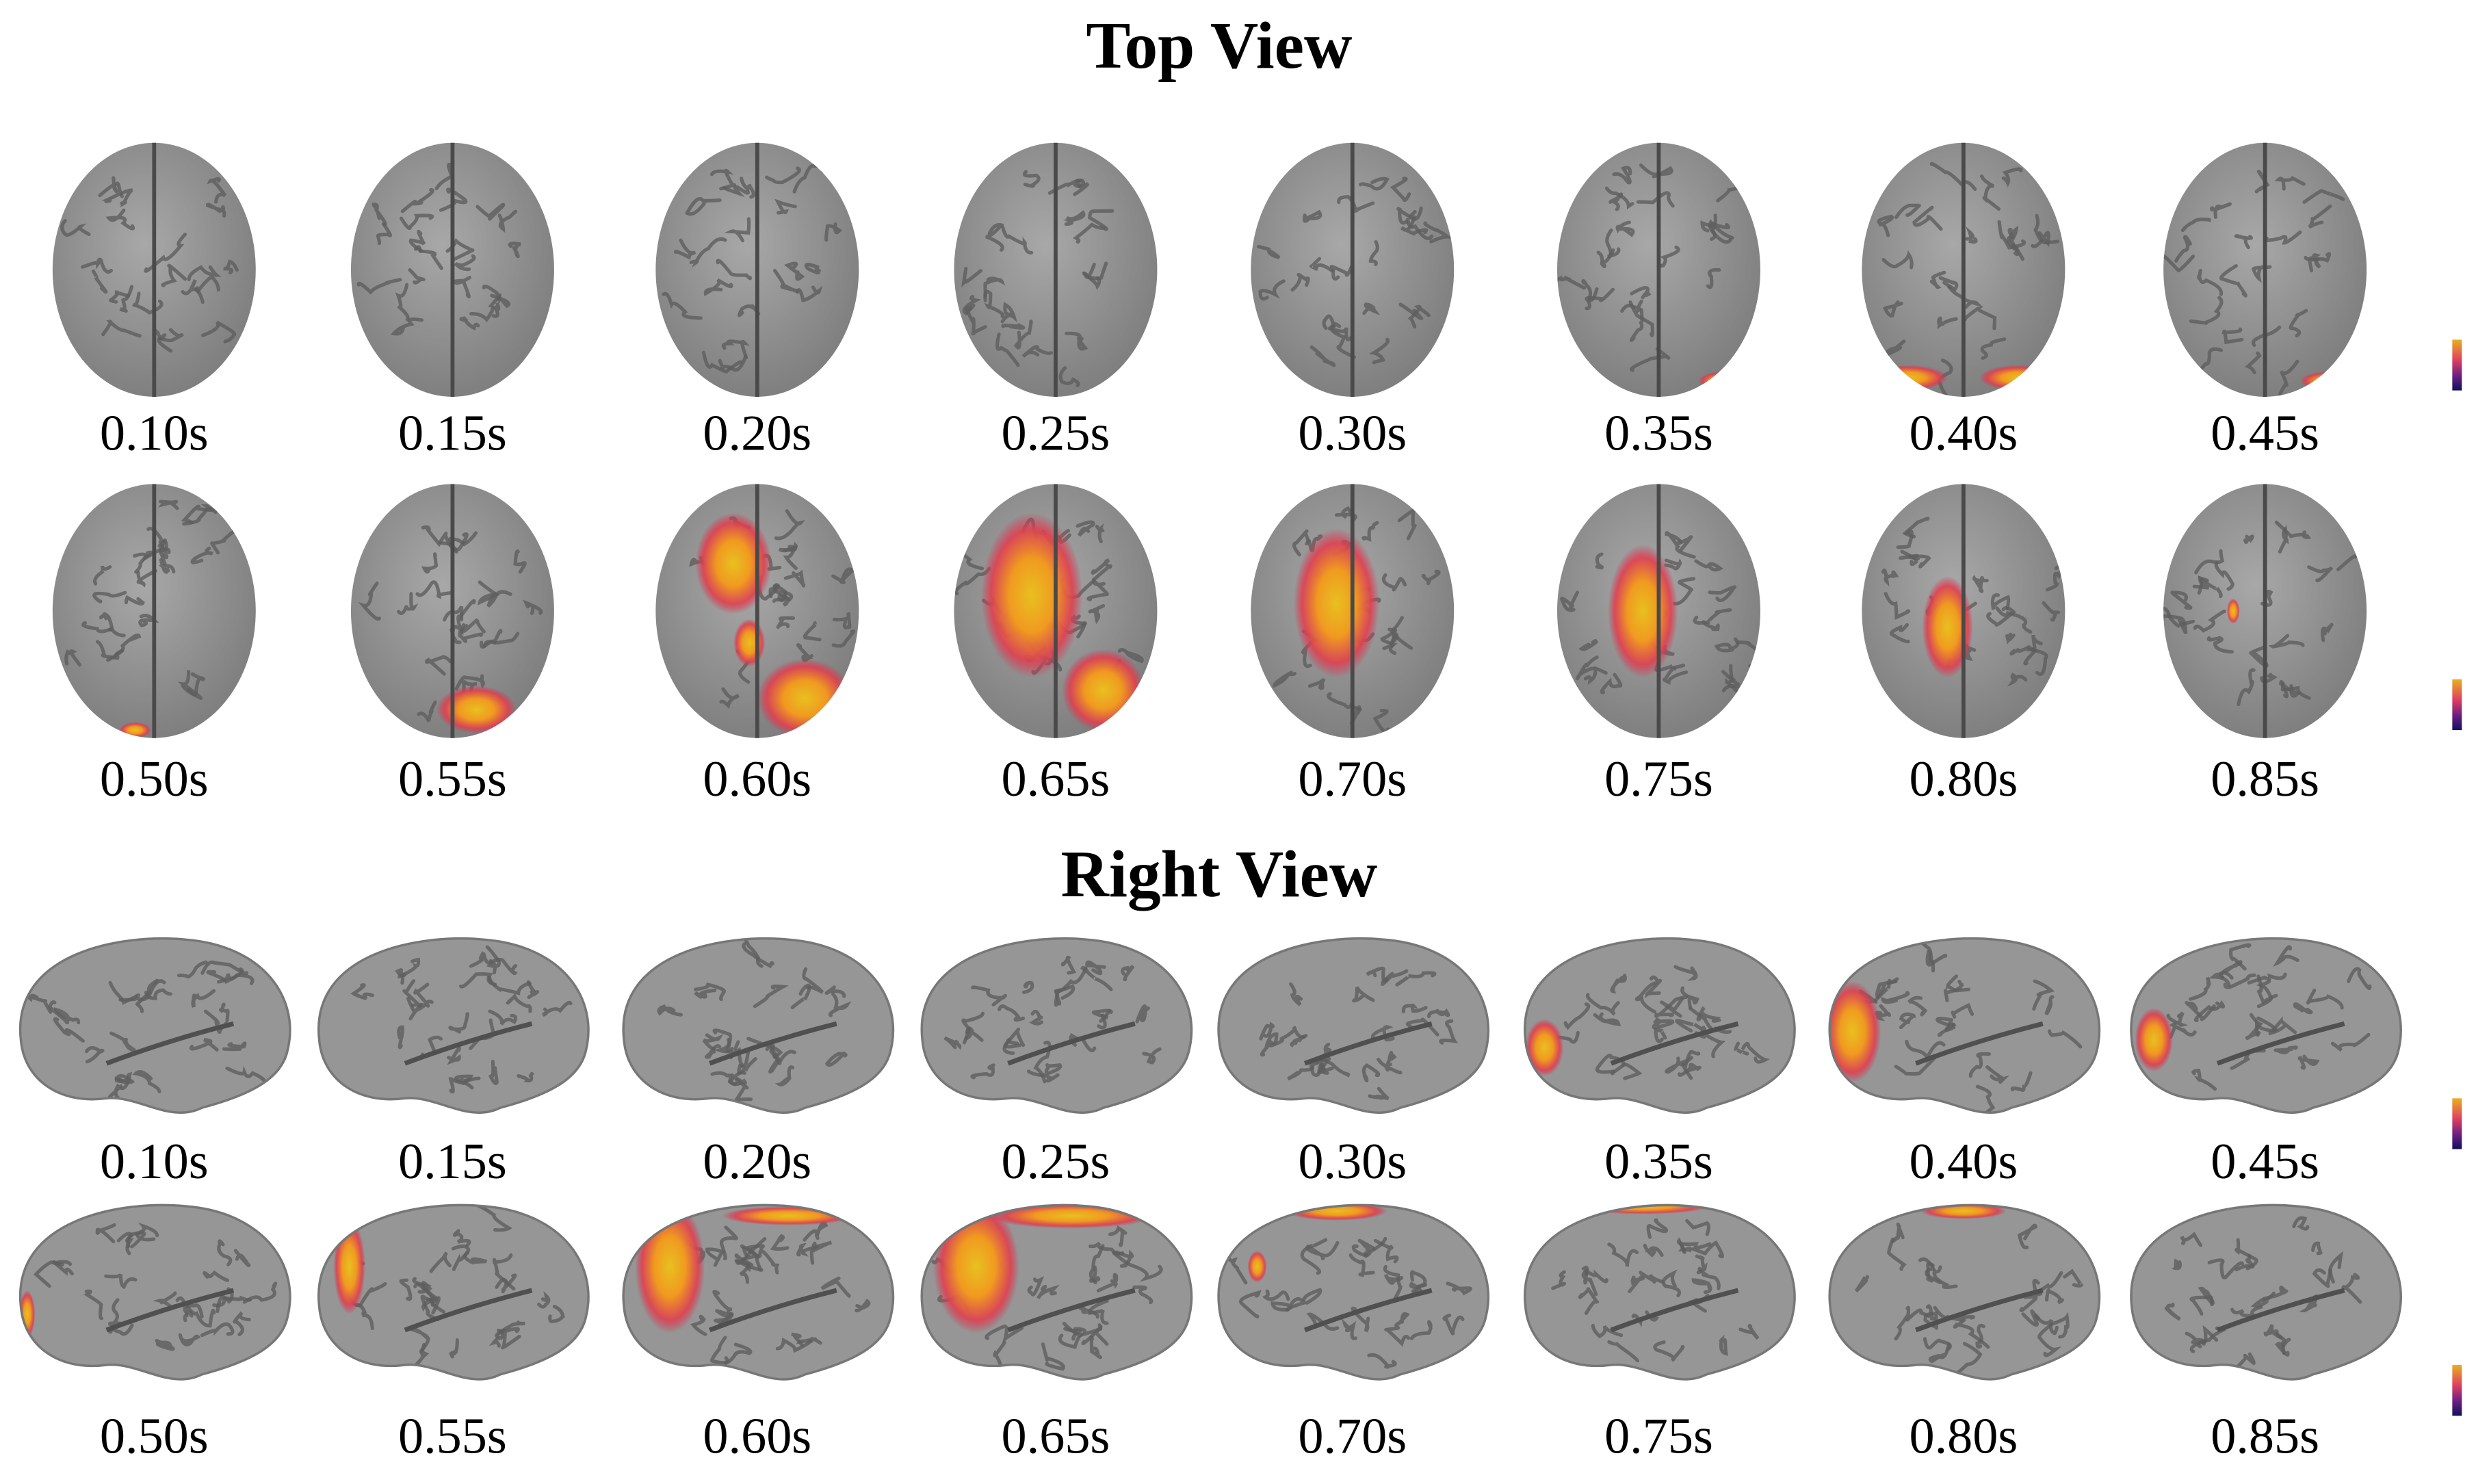 The width and height of the screenshot is (2489, 1484). Describe the element at coordinates (757, 433) in the screenshot. I see `time-label: 0.20s` at that location.